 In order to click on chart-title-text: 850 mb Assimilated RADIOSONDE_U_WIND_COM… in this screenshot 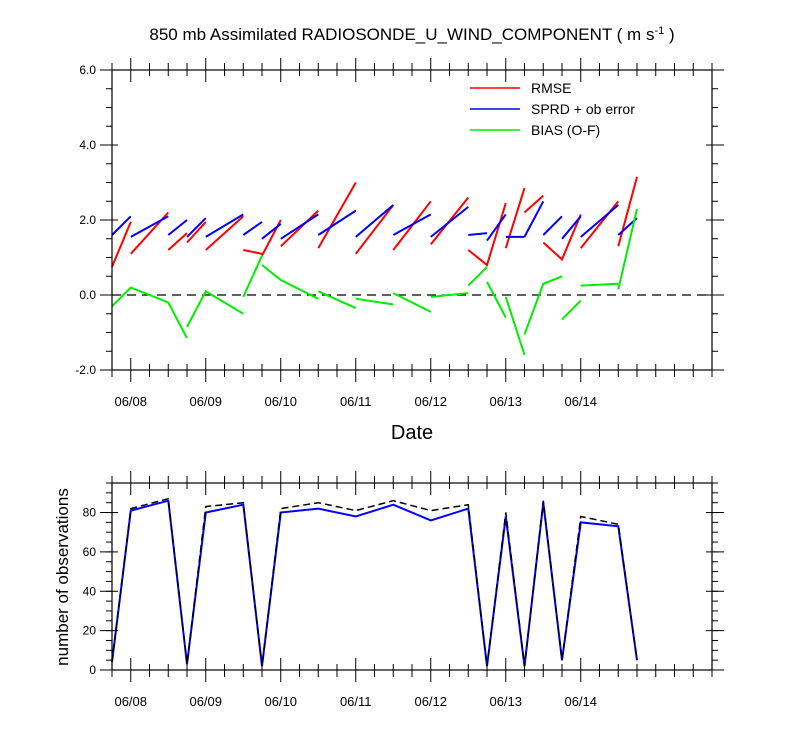, I will do `click(401, 34)`.